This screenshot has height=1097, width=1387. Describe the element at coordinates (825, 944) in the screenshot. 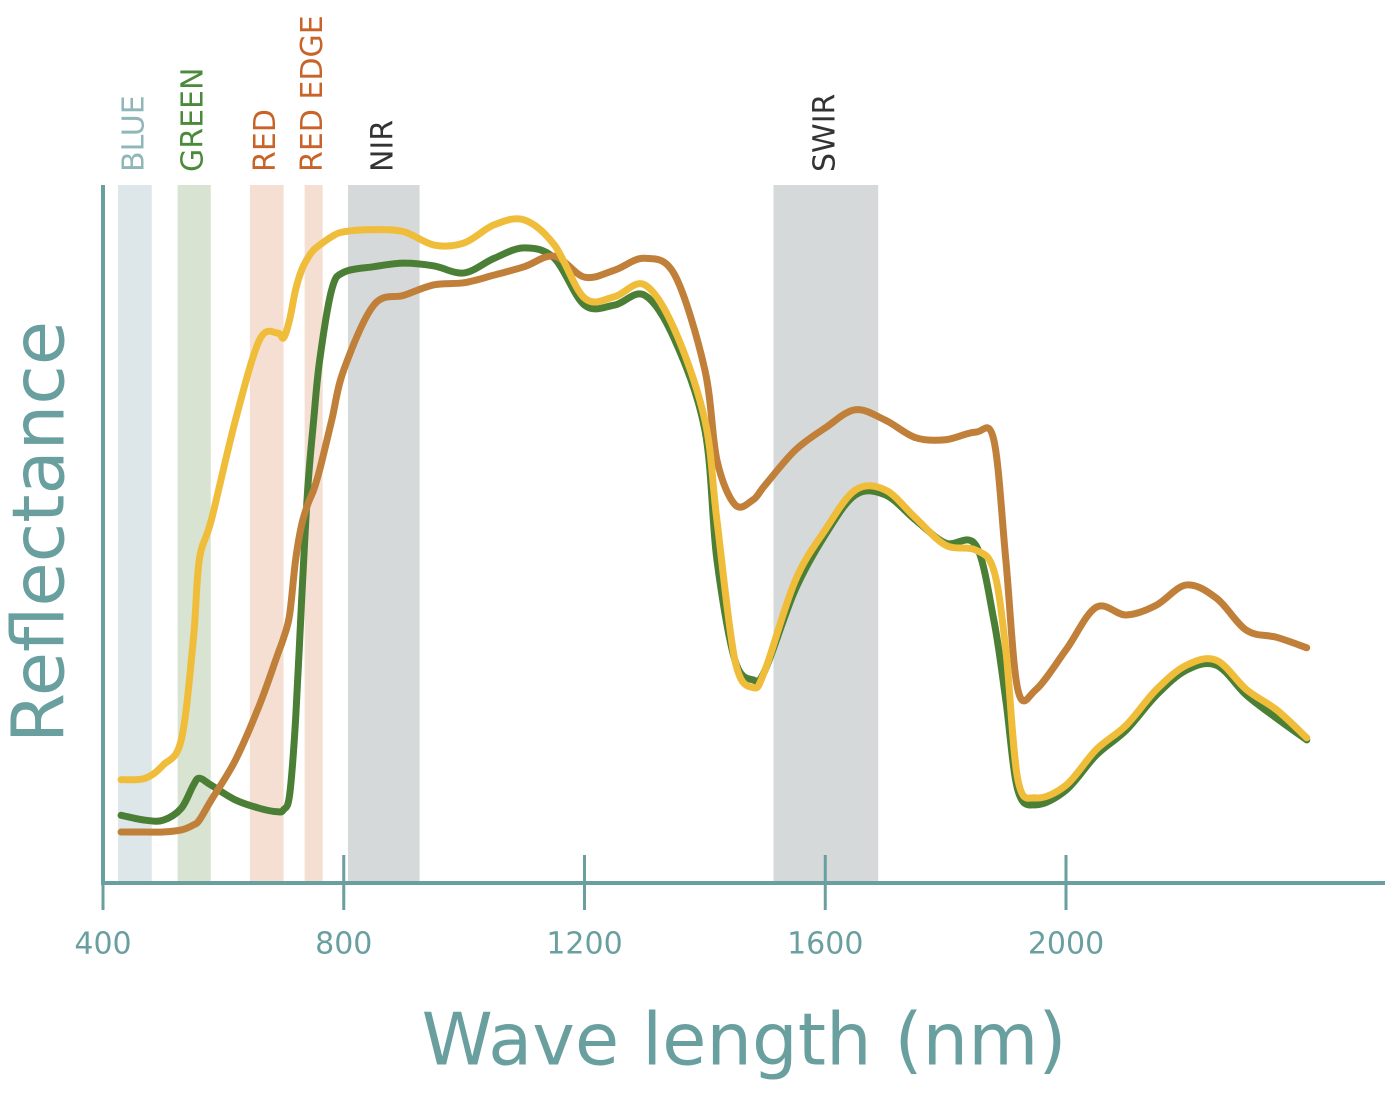

I see `x-tick-label: 1600` at that location.